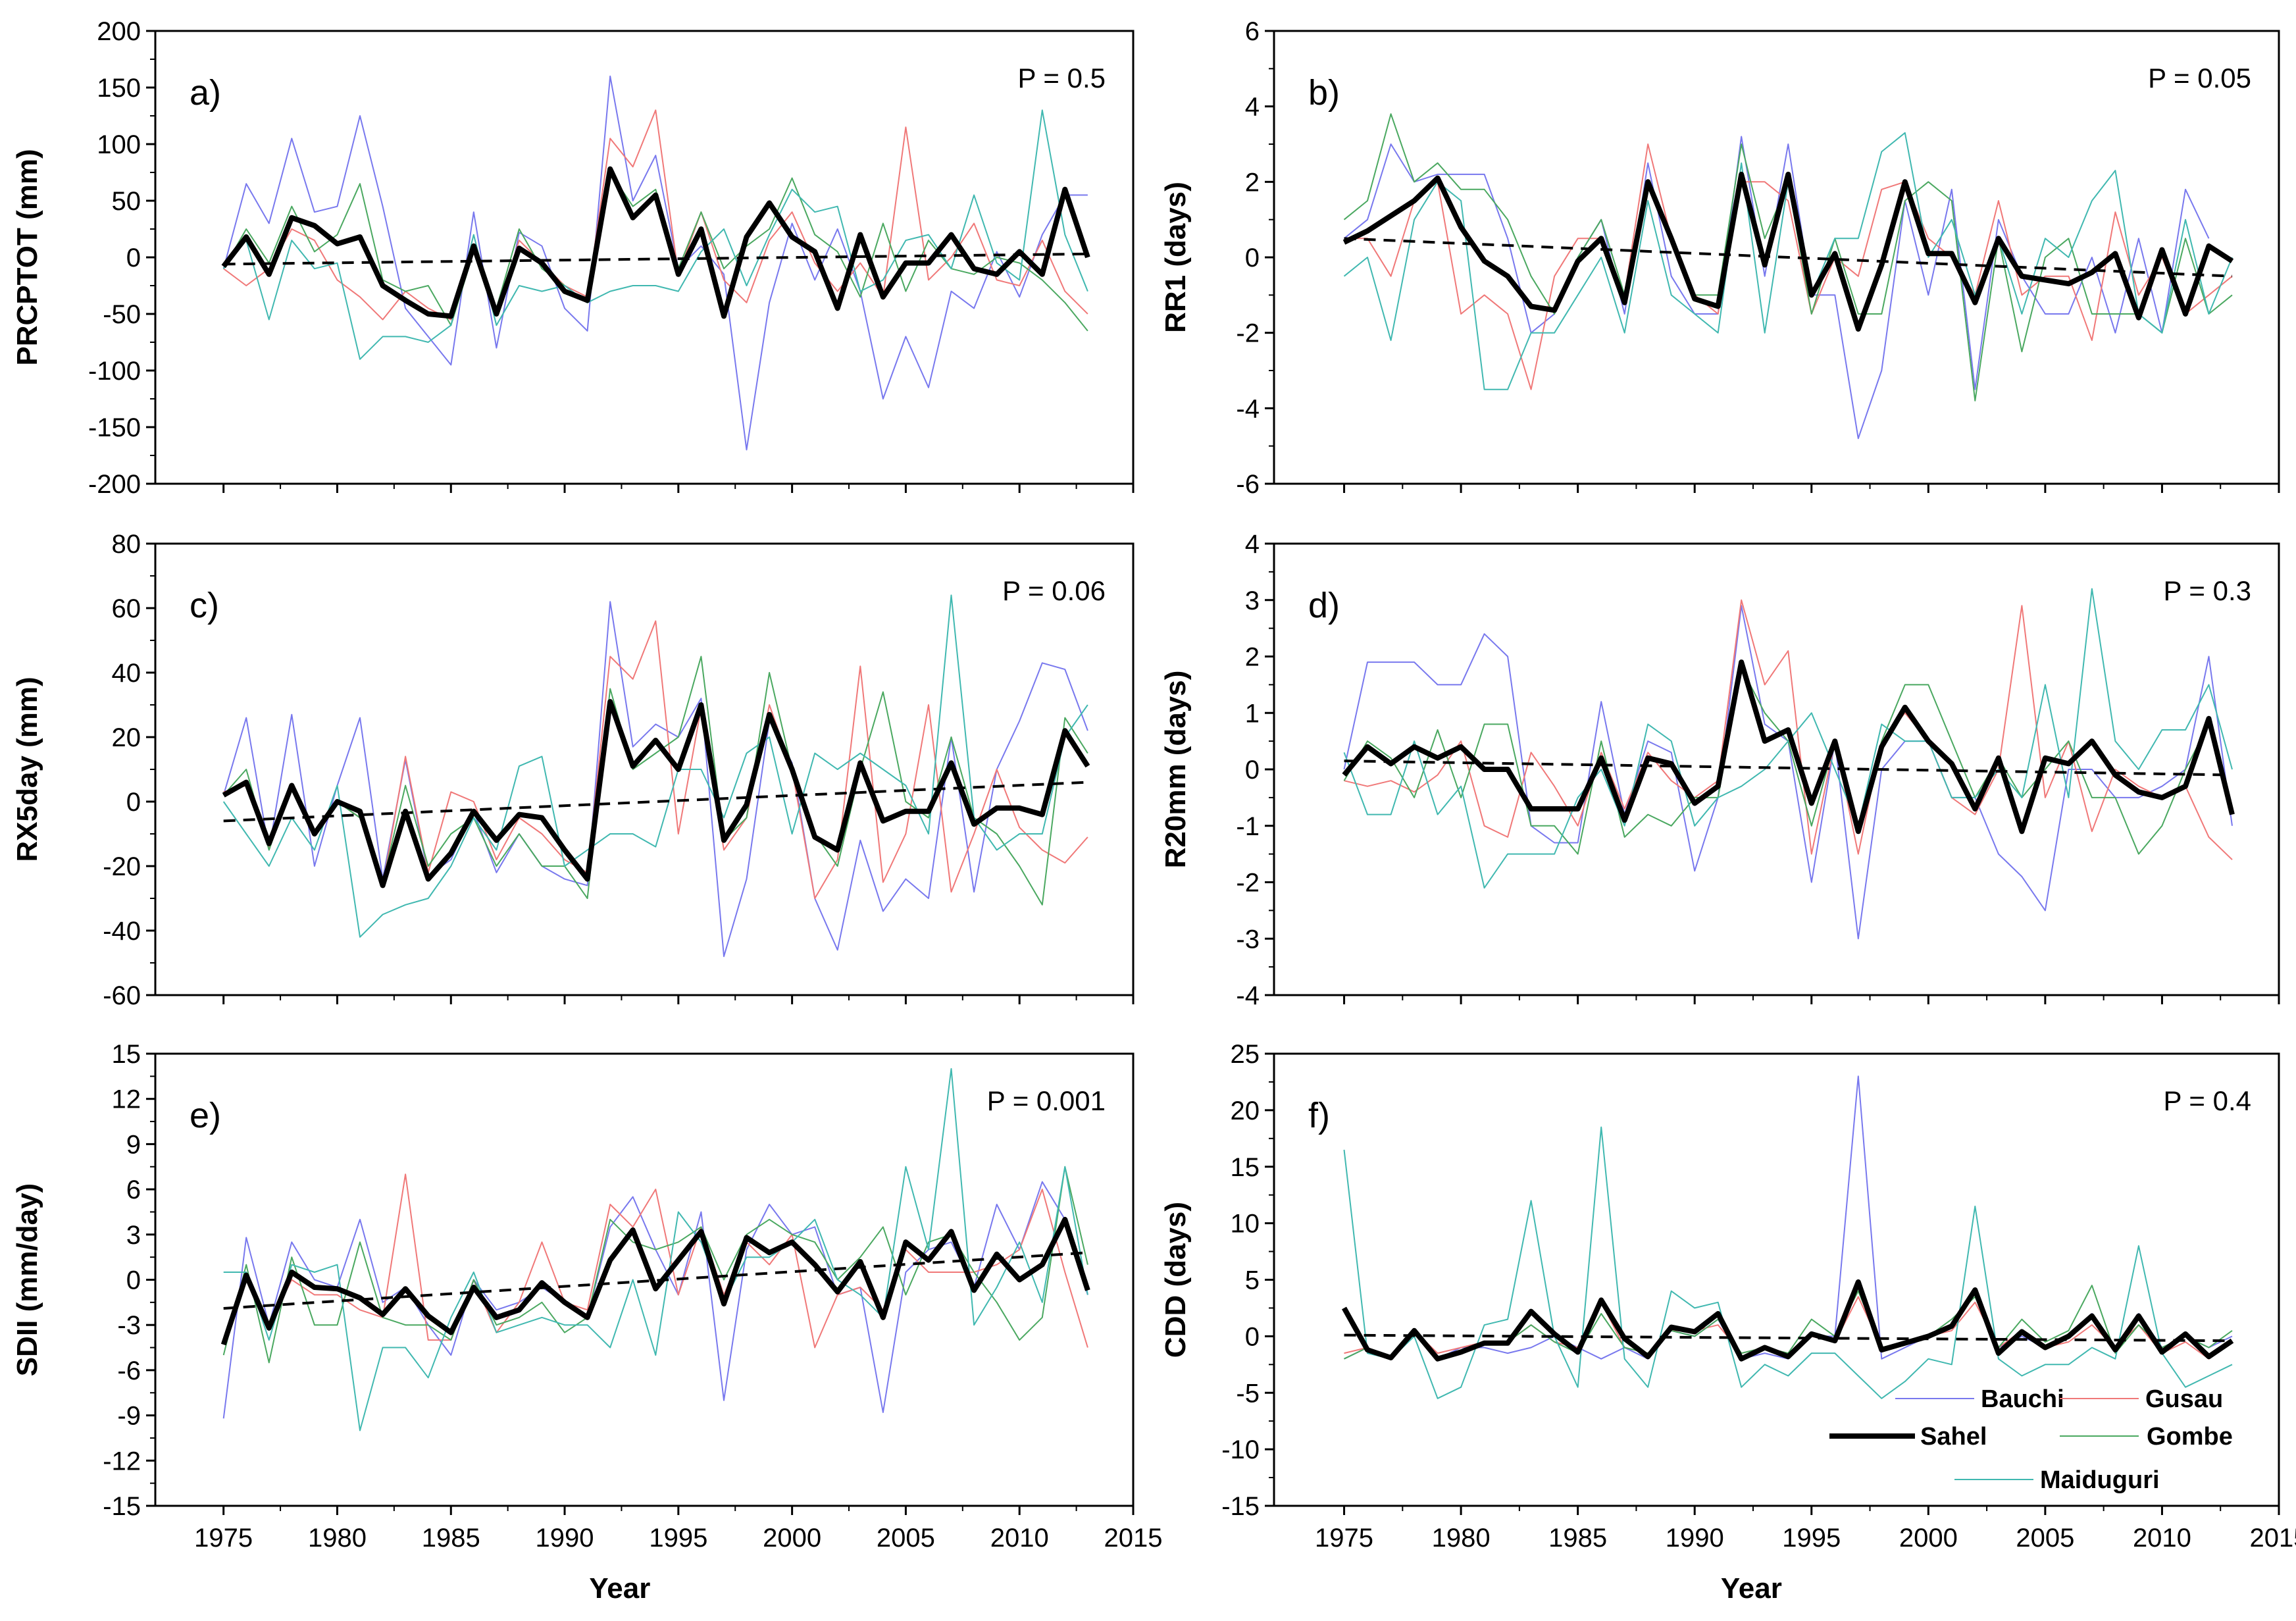 The image size is (2296, 1621). Describe the element at coordinates (205, 1115) in the screenshot. I see `panel-letter: e)` at that location.